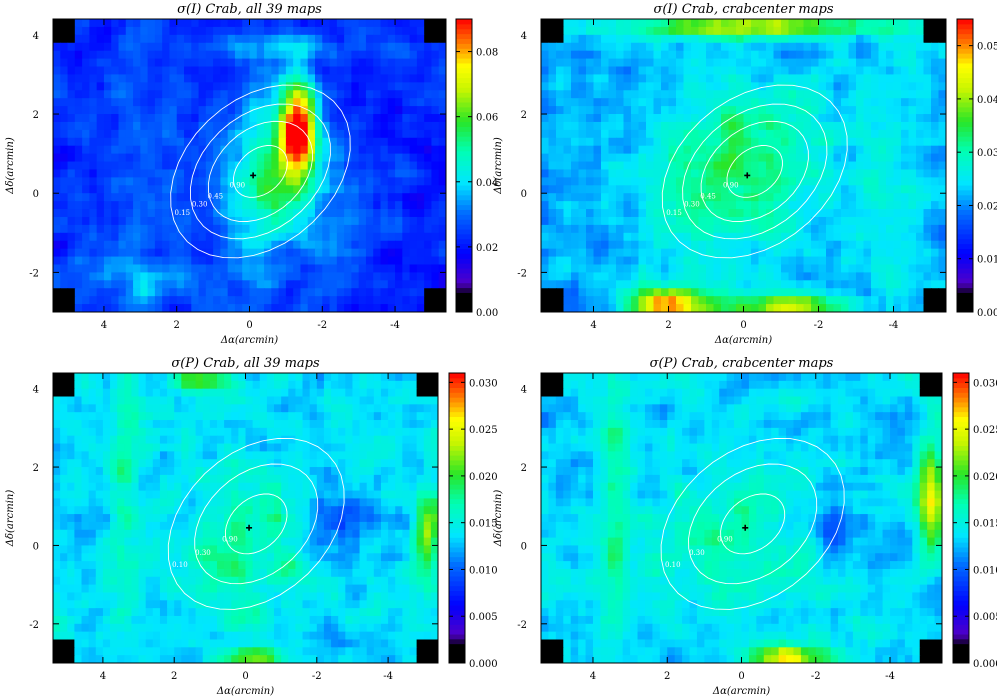 The width and height of the screenshot is (997, 700). Describe the element at coordinates (593, 325) in the screenshot. I see `x-tick-label: 4` at that location.